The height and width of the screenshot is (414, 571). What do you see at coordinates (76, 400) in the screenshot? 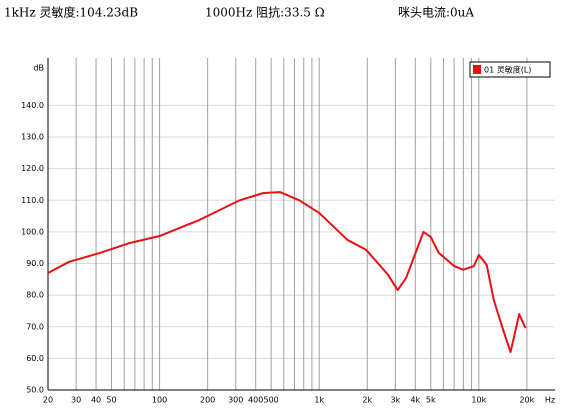
I see `x-tick-label: 30` at bounding box center [76, 400].